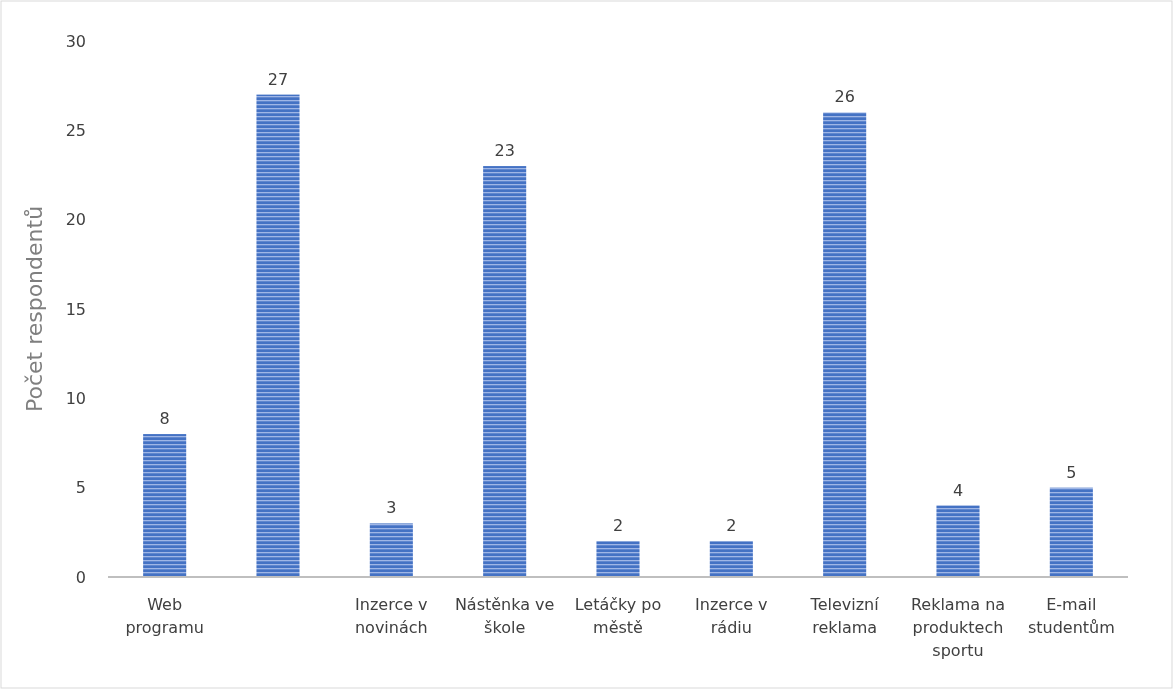 The width and height of the screenshot is (1173, 689). Describe the element at coordinates (504, 616) in the screenshot. I see `x-tick-label: Nástěnka ve škole` at that location.